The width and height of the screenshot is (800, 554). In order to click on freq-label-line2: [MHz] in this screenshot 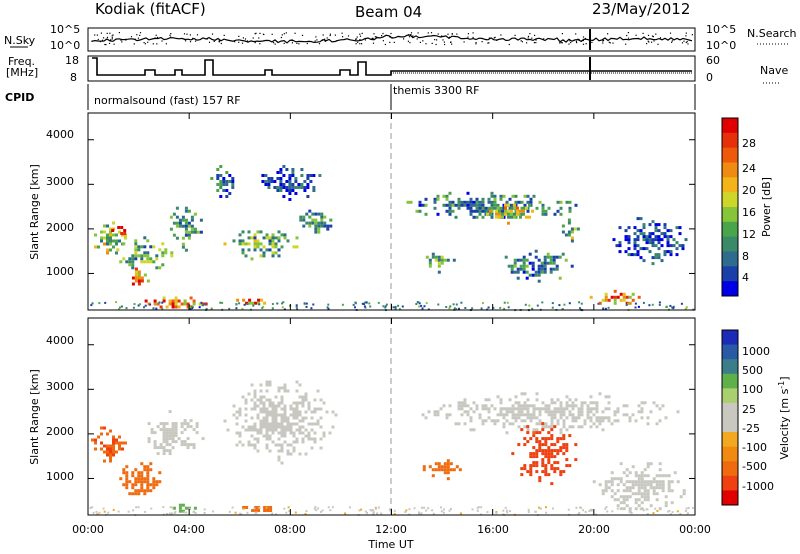, I will do `click(22, 72)`.